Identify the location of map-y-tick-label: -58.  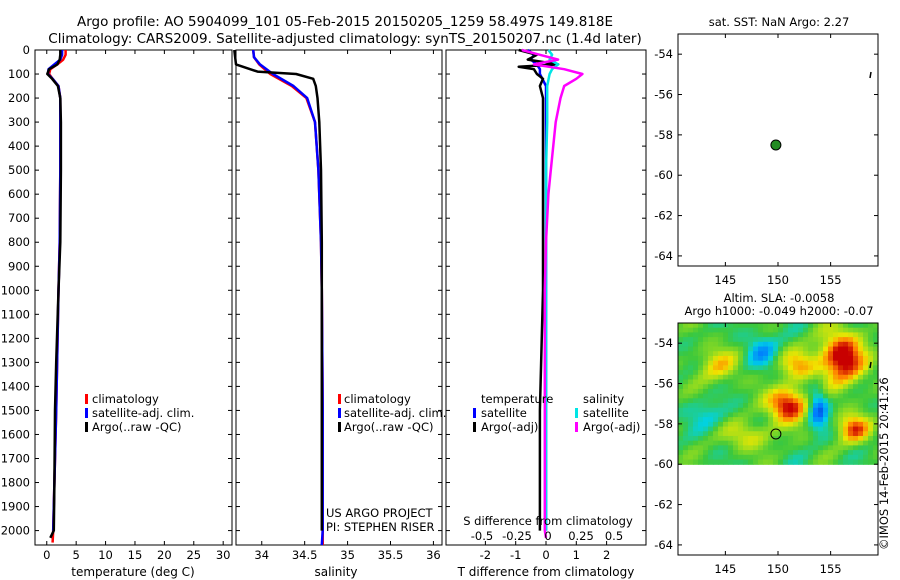
(663, 135).